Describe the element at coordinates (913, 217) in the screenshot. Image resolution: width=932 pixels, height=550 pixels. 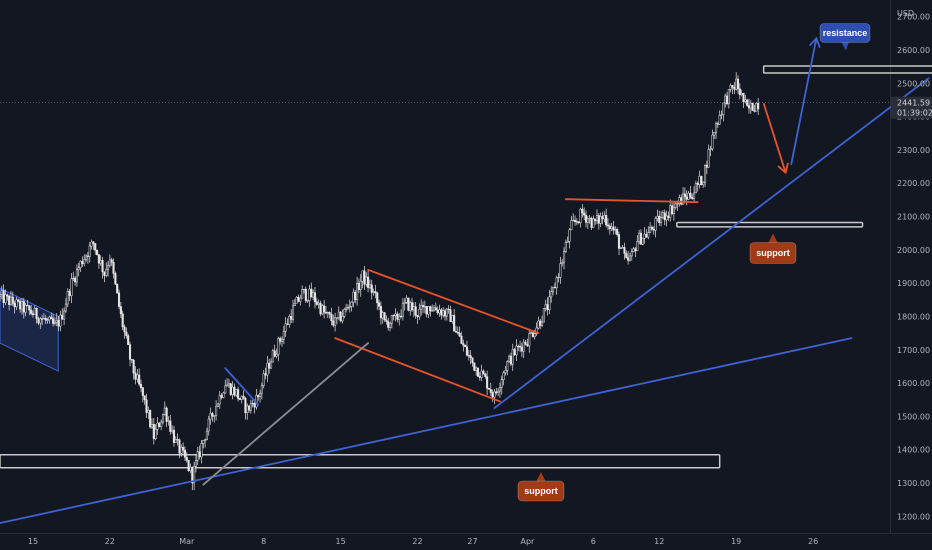
I see `price-tick-label: 2100.00` at that location.